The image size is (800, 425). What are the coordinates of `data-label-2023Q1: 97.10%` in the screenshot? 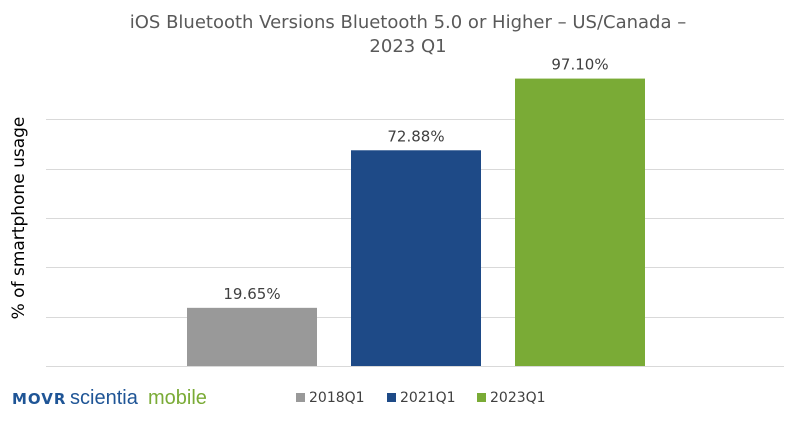 It's located at (579, 65).